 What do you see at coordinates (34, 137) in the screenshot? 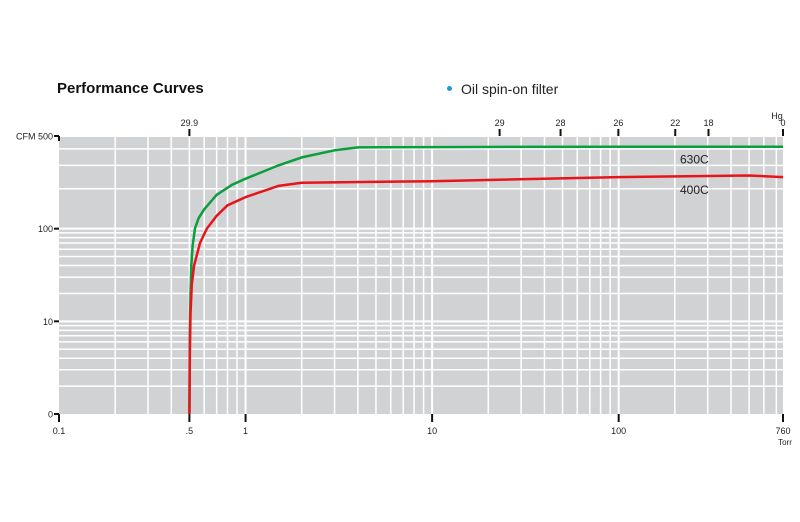
I see `y-tick-label: CFM 500` at bounding box center [34, 137].